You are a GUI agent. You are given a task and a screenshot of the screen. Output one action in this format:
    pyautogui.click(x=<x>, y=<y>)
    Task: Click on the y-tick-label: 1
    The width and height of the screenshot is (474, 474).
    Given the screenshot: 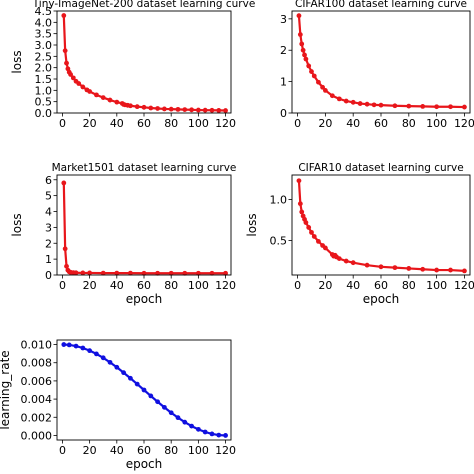 What is the action you would take?
    pyautogui.click(x=283, y=82)
    